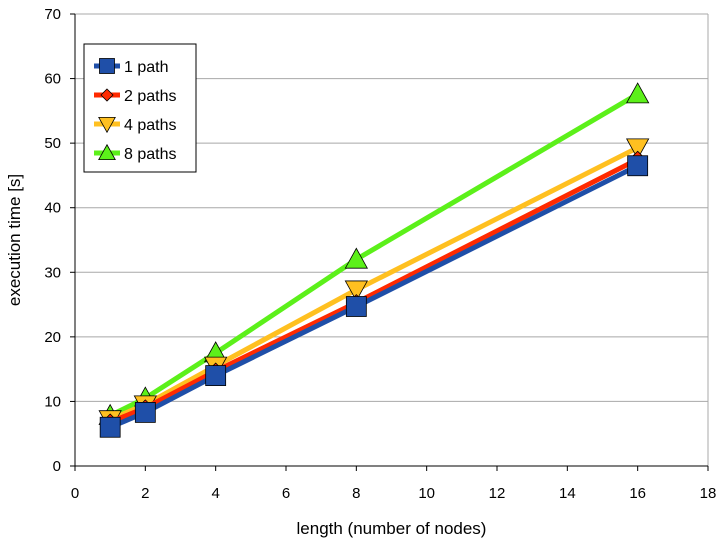  I want to click on x-tick-label-6: 6, so click(286, 493).